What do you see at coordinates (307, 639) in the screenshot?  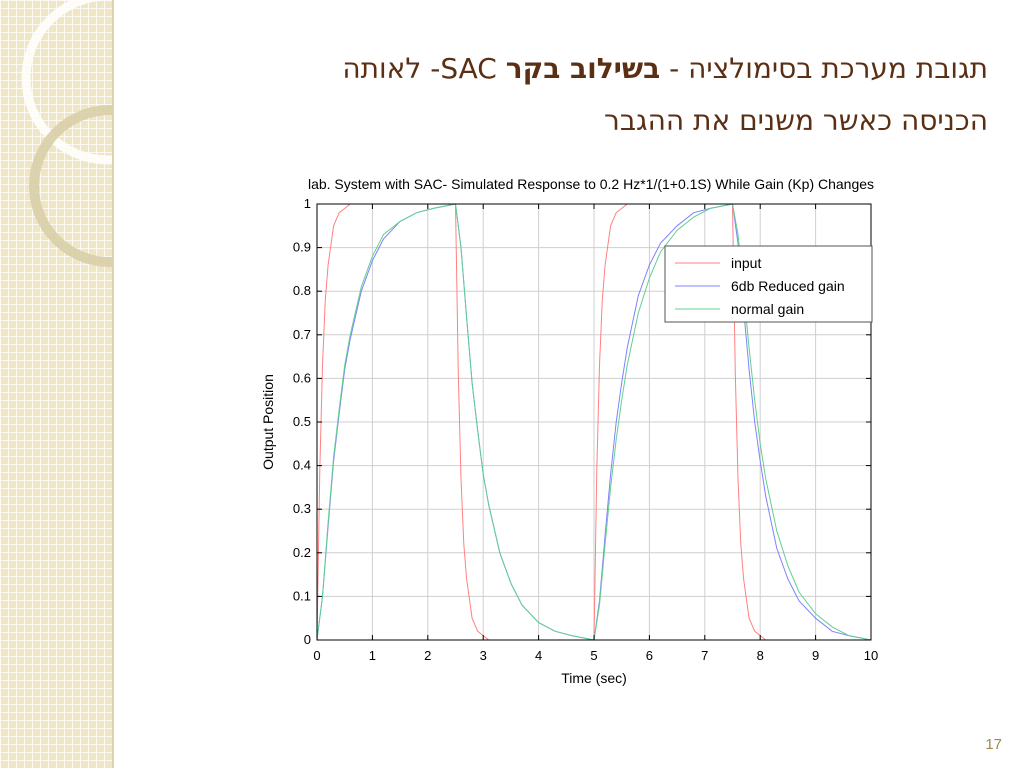 I see `y-tick-label: 0` at bounding box center [307, 639].